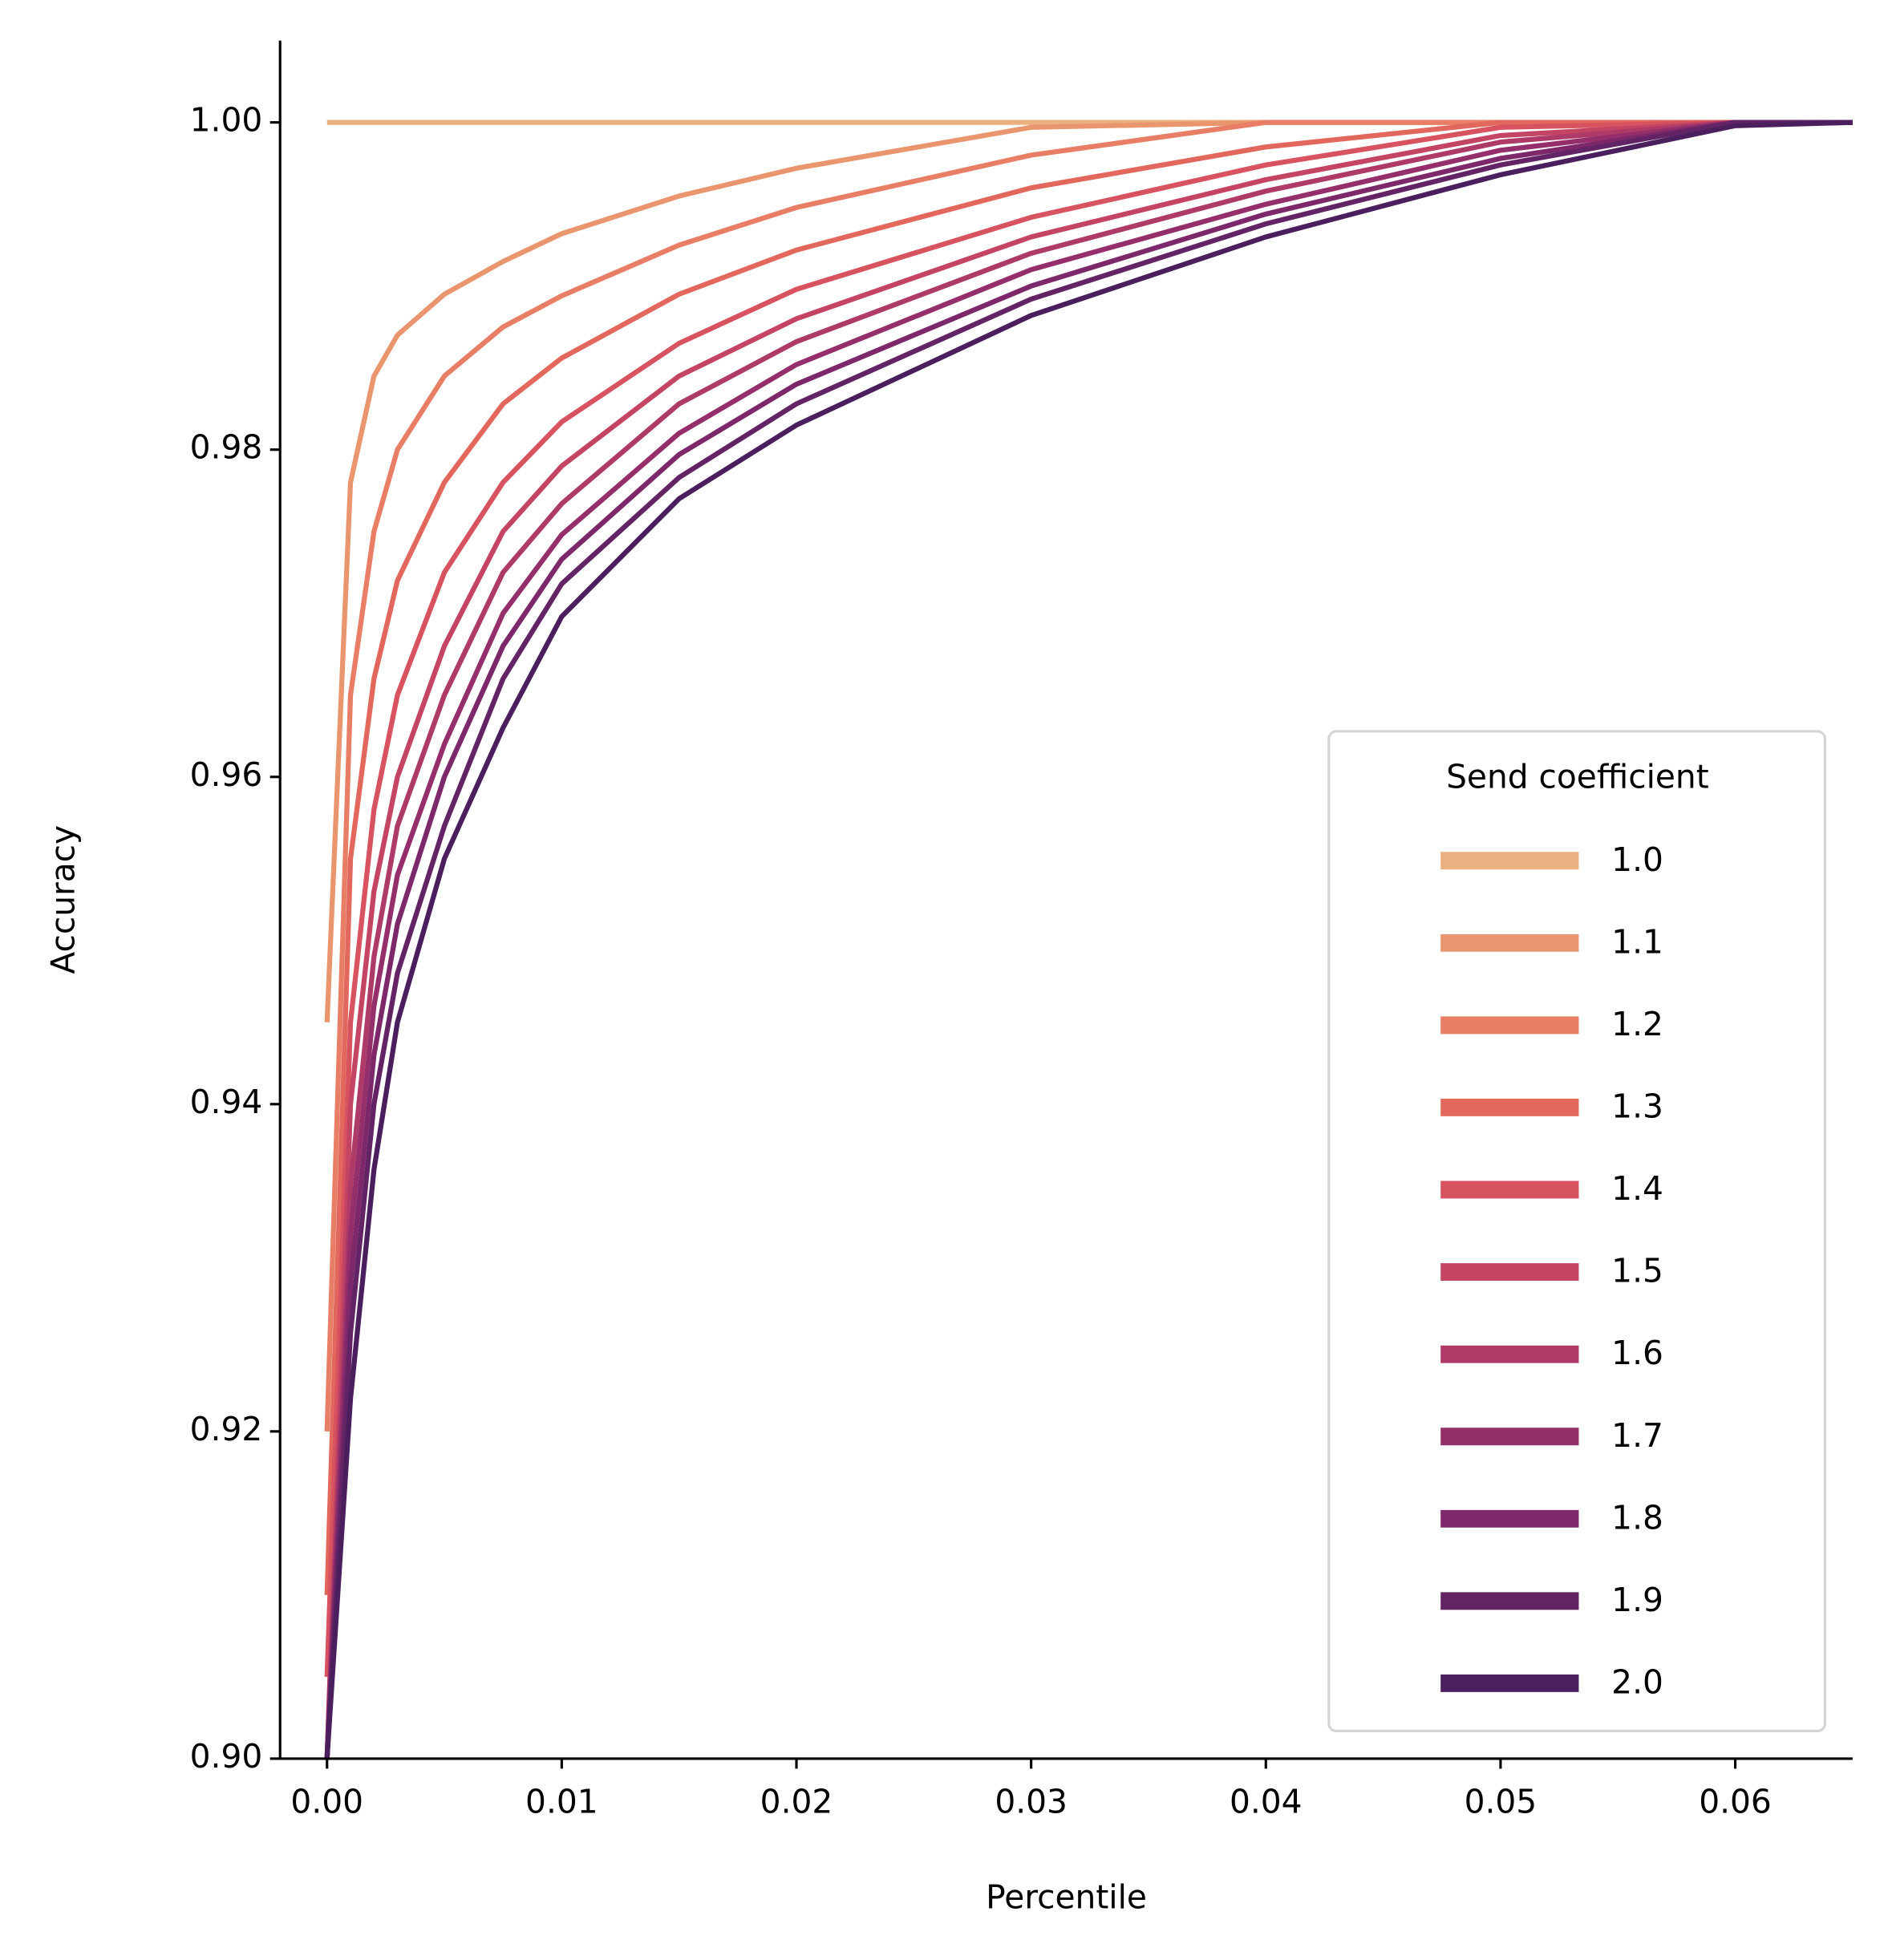  Describe the element at coordinates (1735, 1801) in the screenshot. I see `x-tick-label: 0.06` at that location.